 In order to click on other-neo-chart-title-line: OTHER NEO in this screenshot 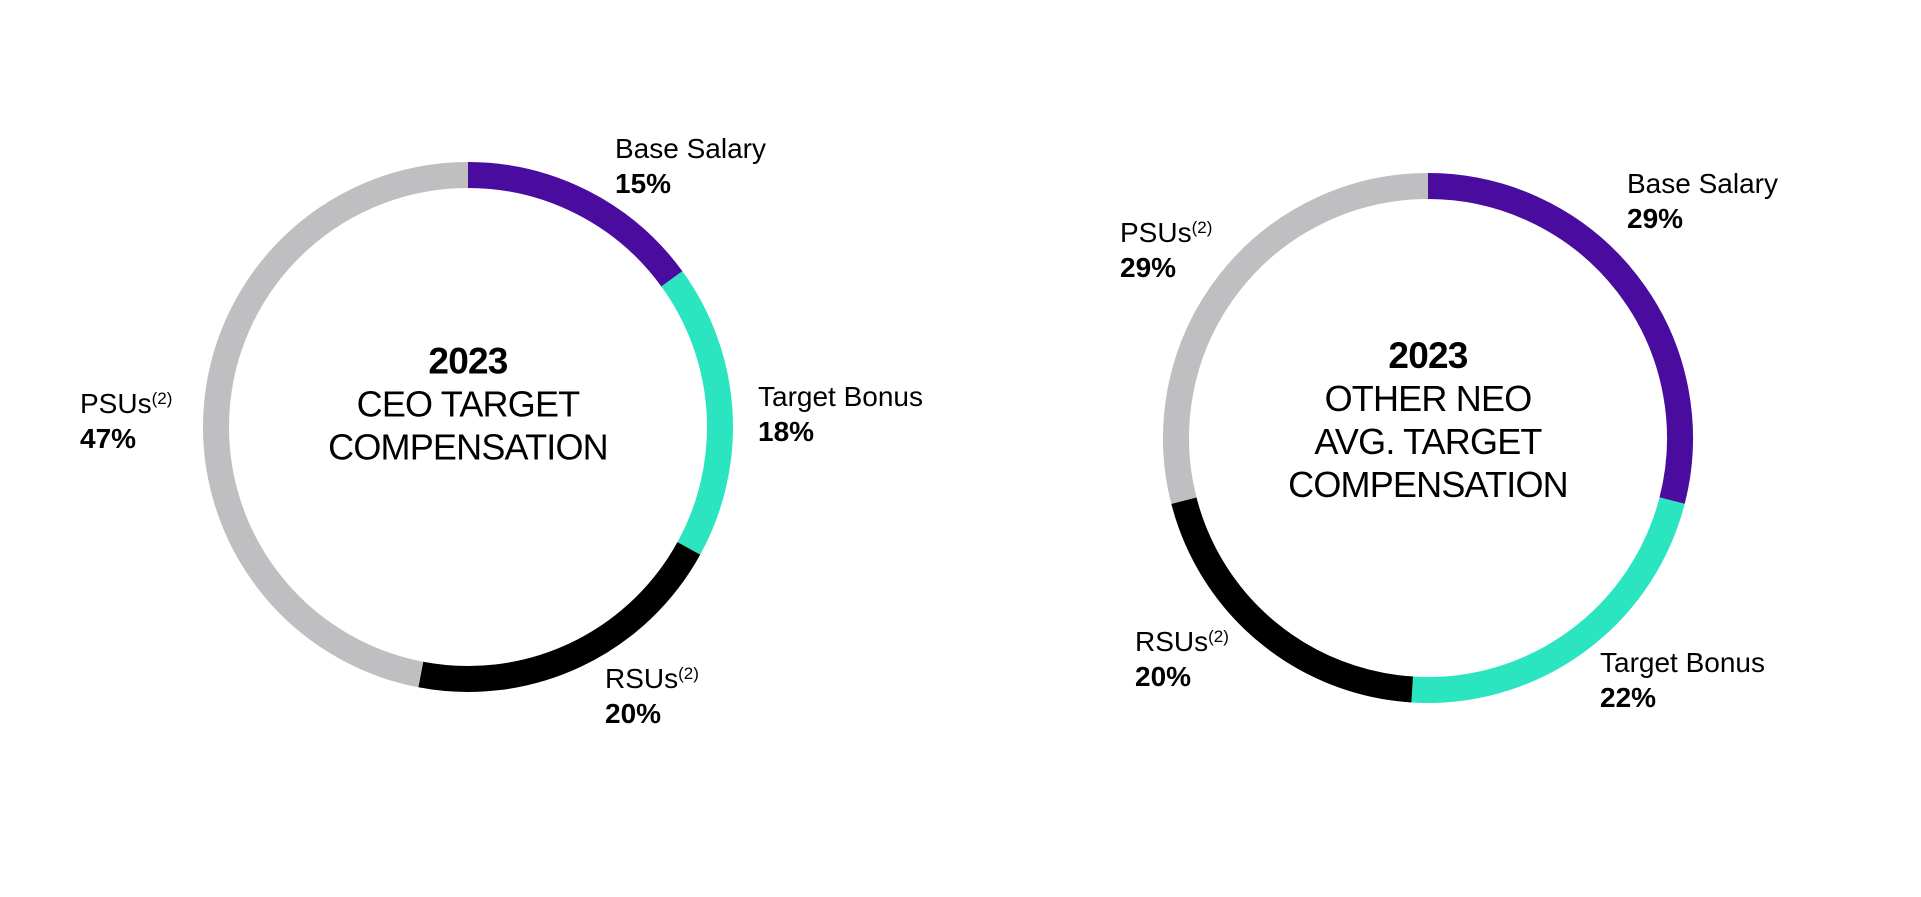, I will do `click(1428, 398)`.